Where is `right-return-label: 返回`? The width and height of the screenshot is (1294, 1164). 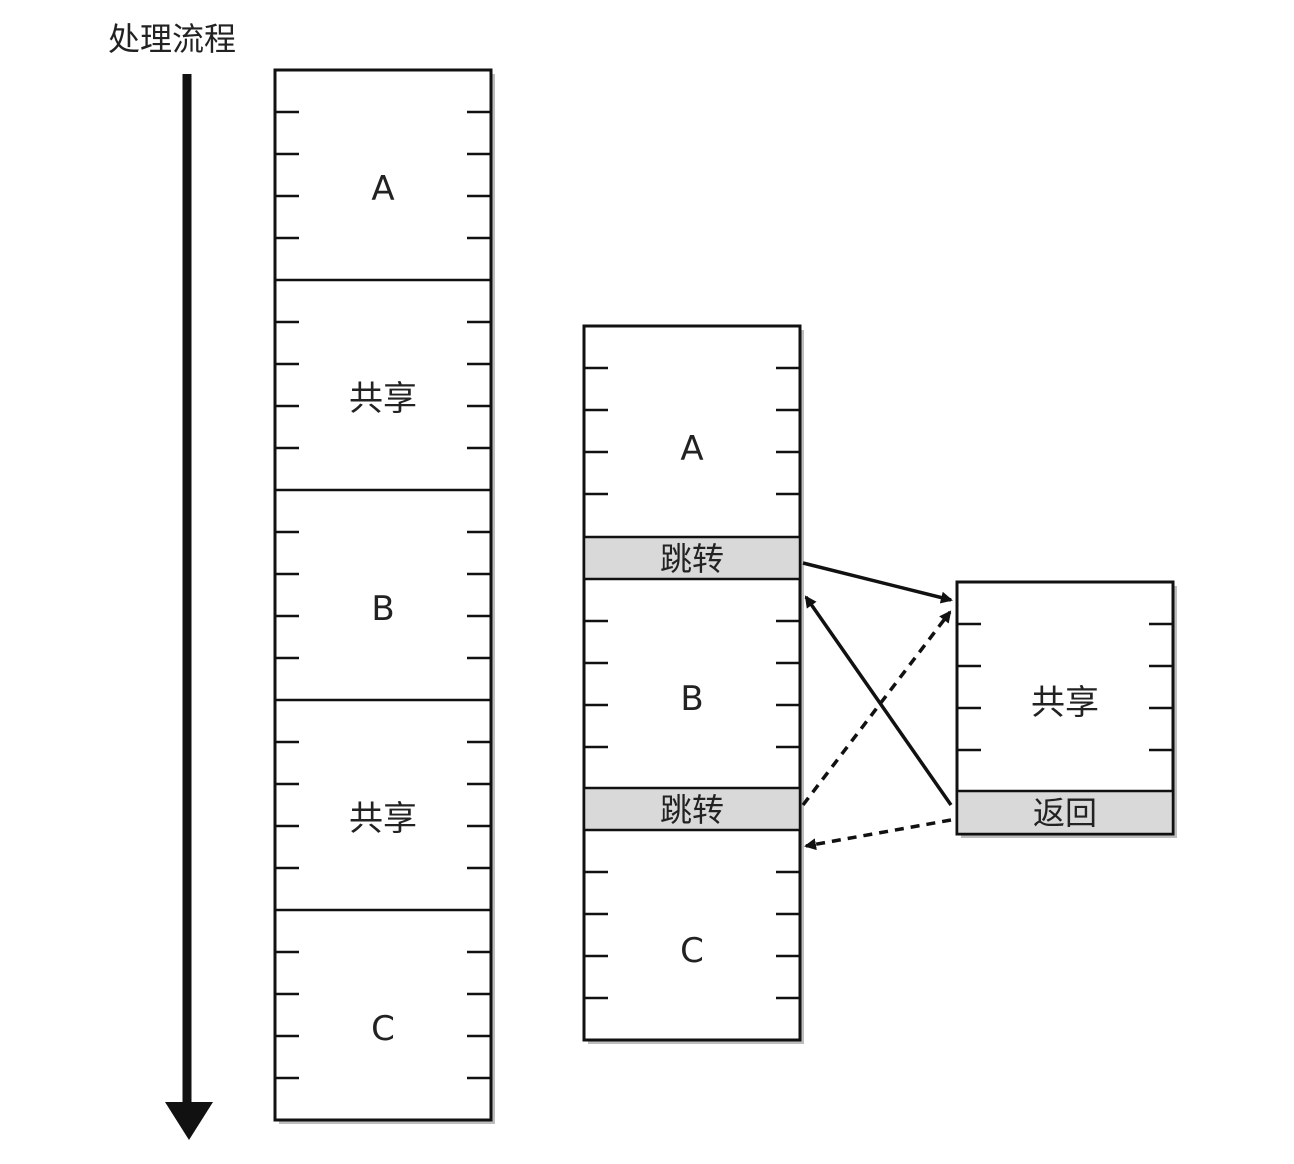
right-return-label: 返回 is located at coordinates (1065, 813).